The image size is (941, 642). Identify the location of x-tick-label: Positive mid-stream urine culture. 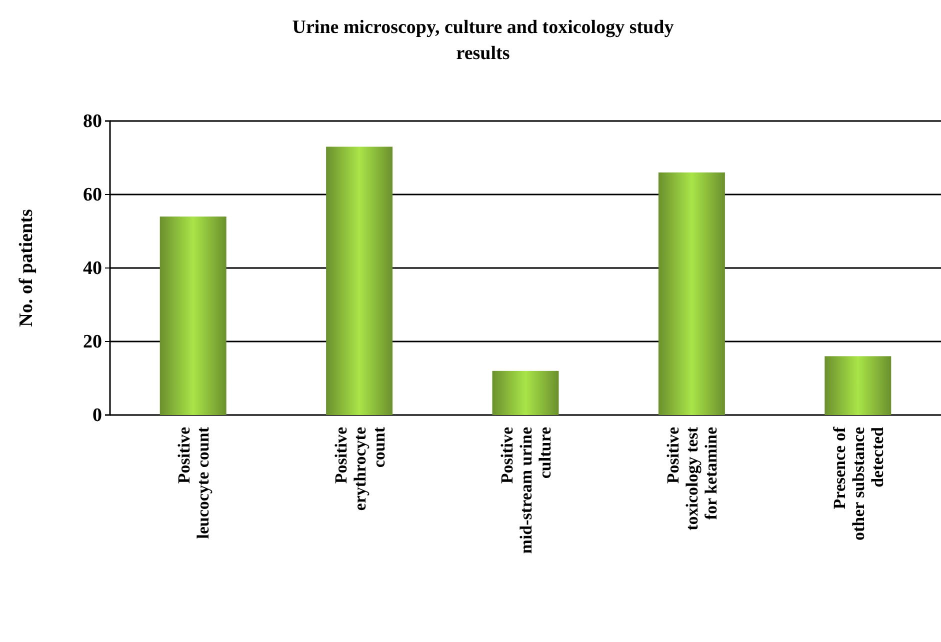
(526, 490).